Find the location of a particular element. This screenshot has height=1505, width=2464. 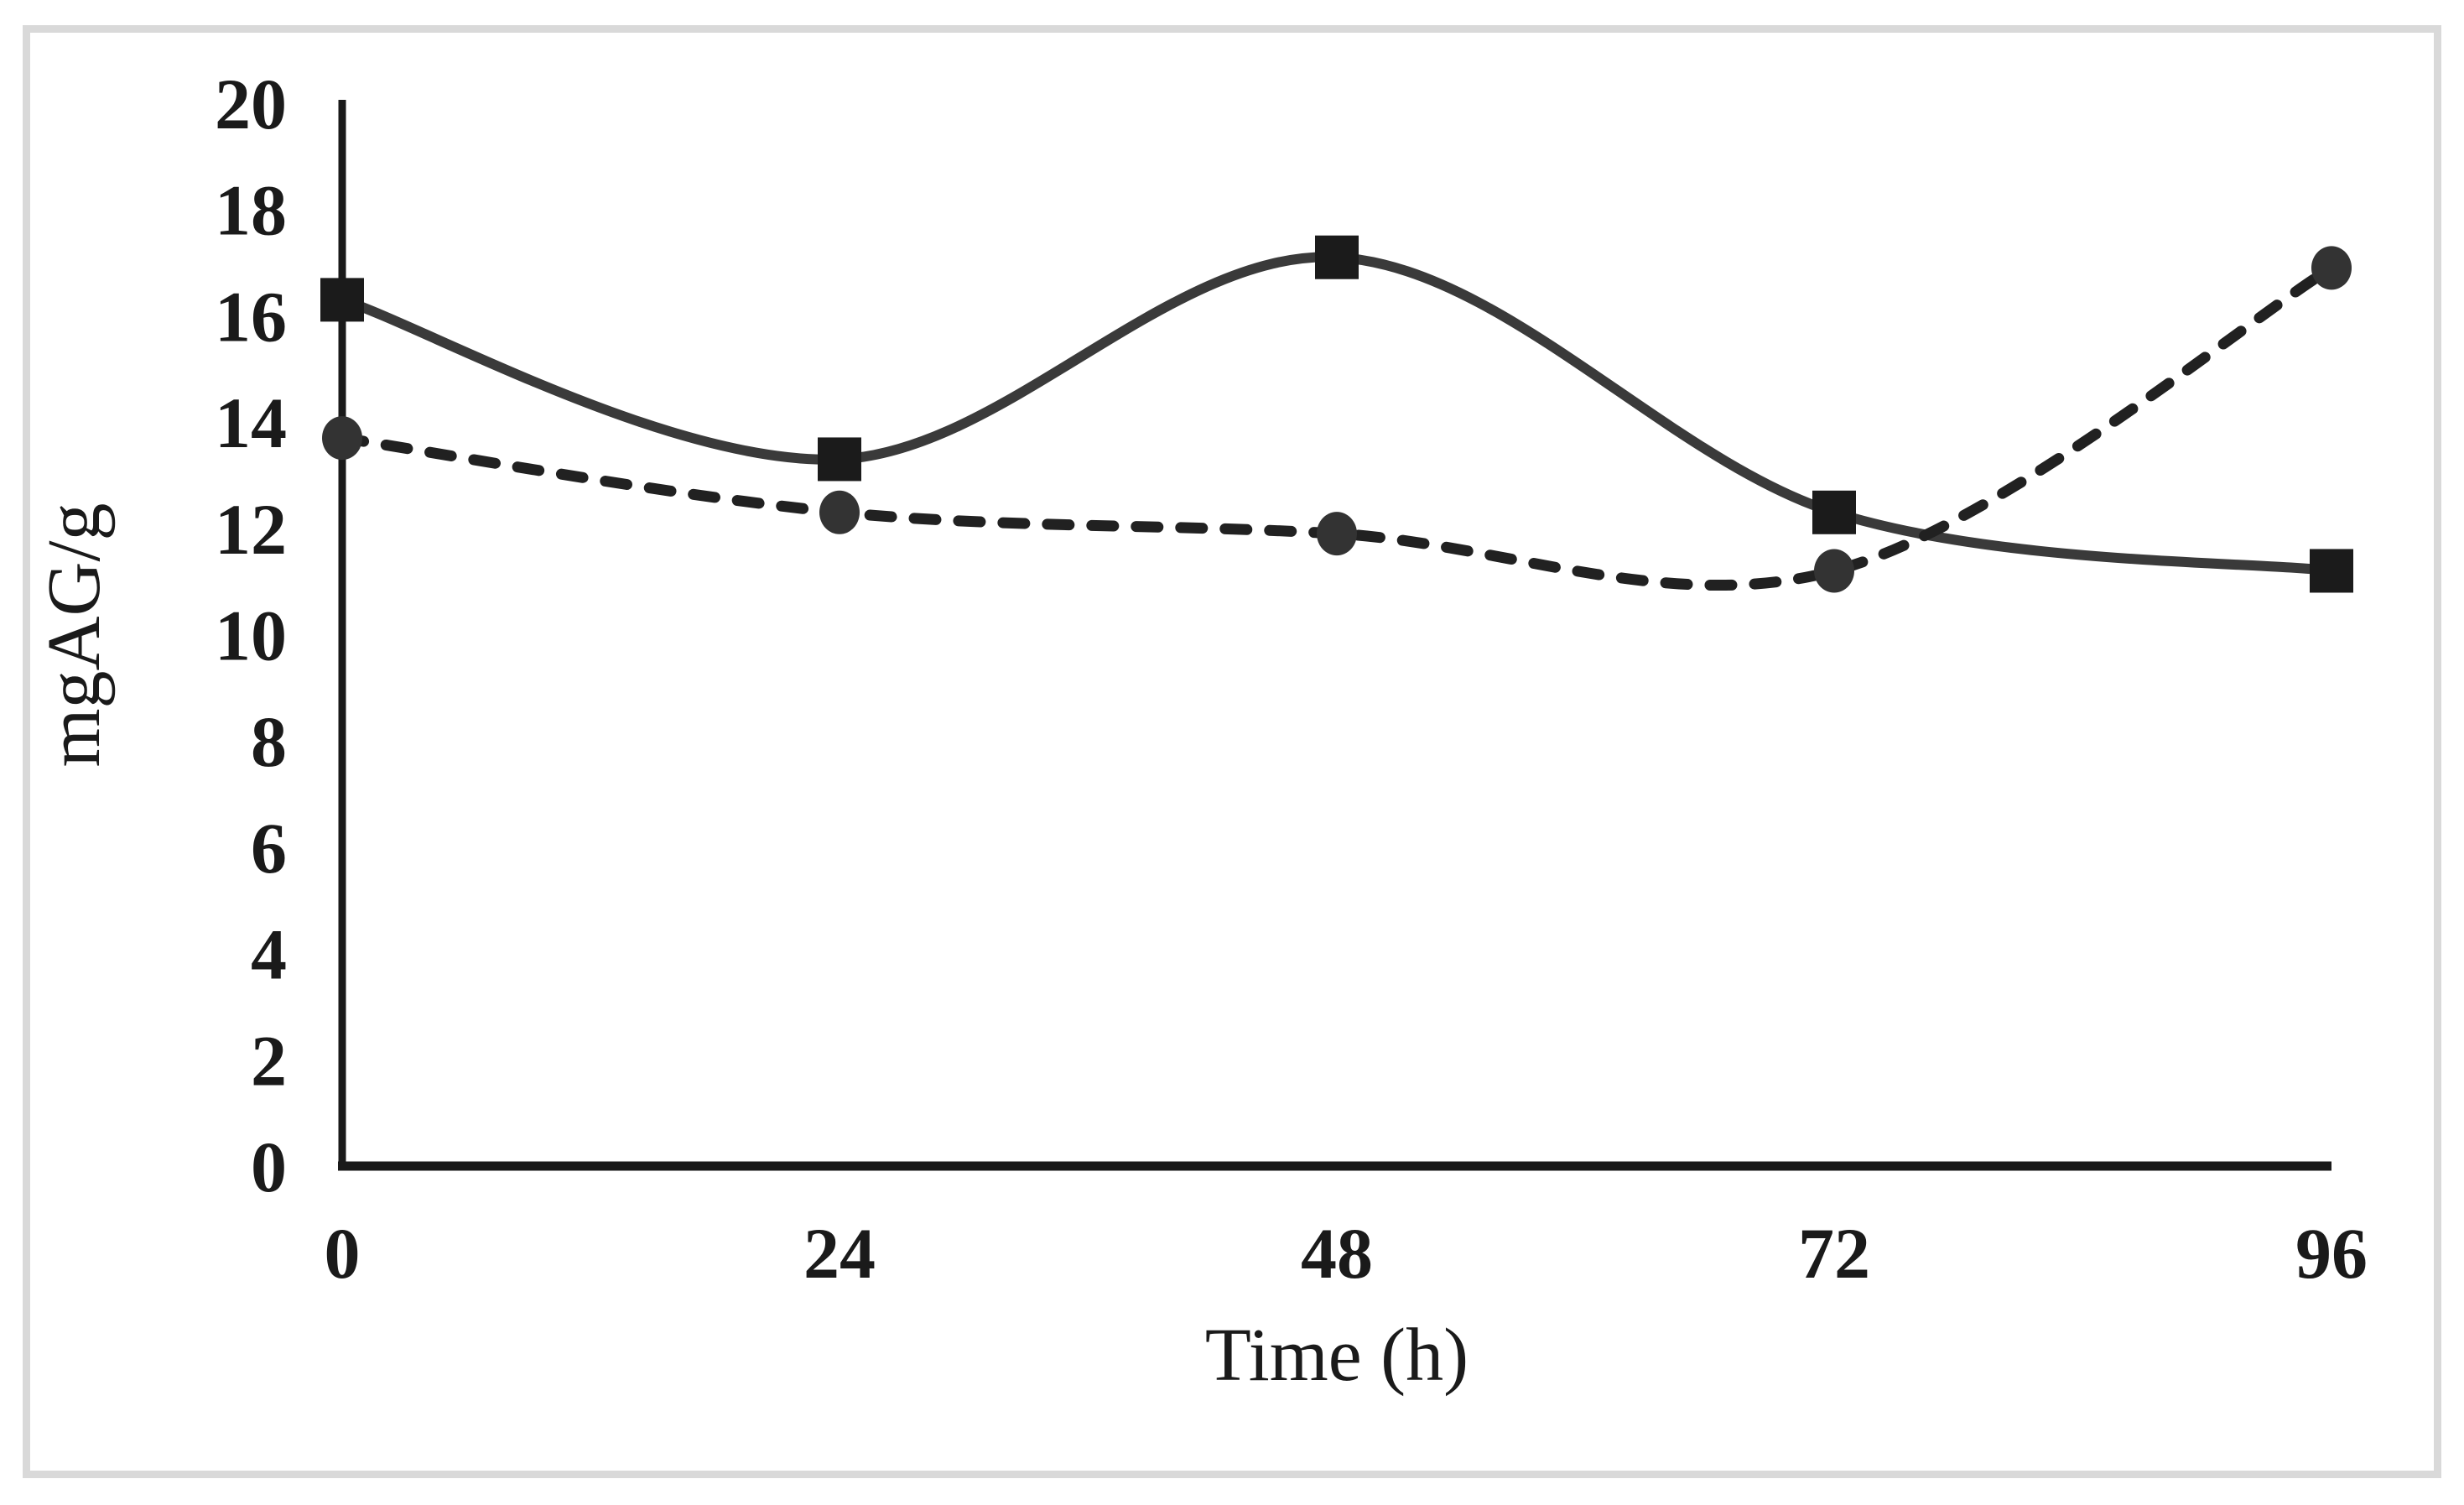

y-tick-labels: 0 2 4 6 8 10 12 14 16 18 20 is located at coordinates (251, 635).